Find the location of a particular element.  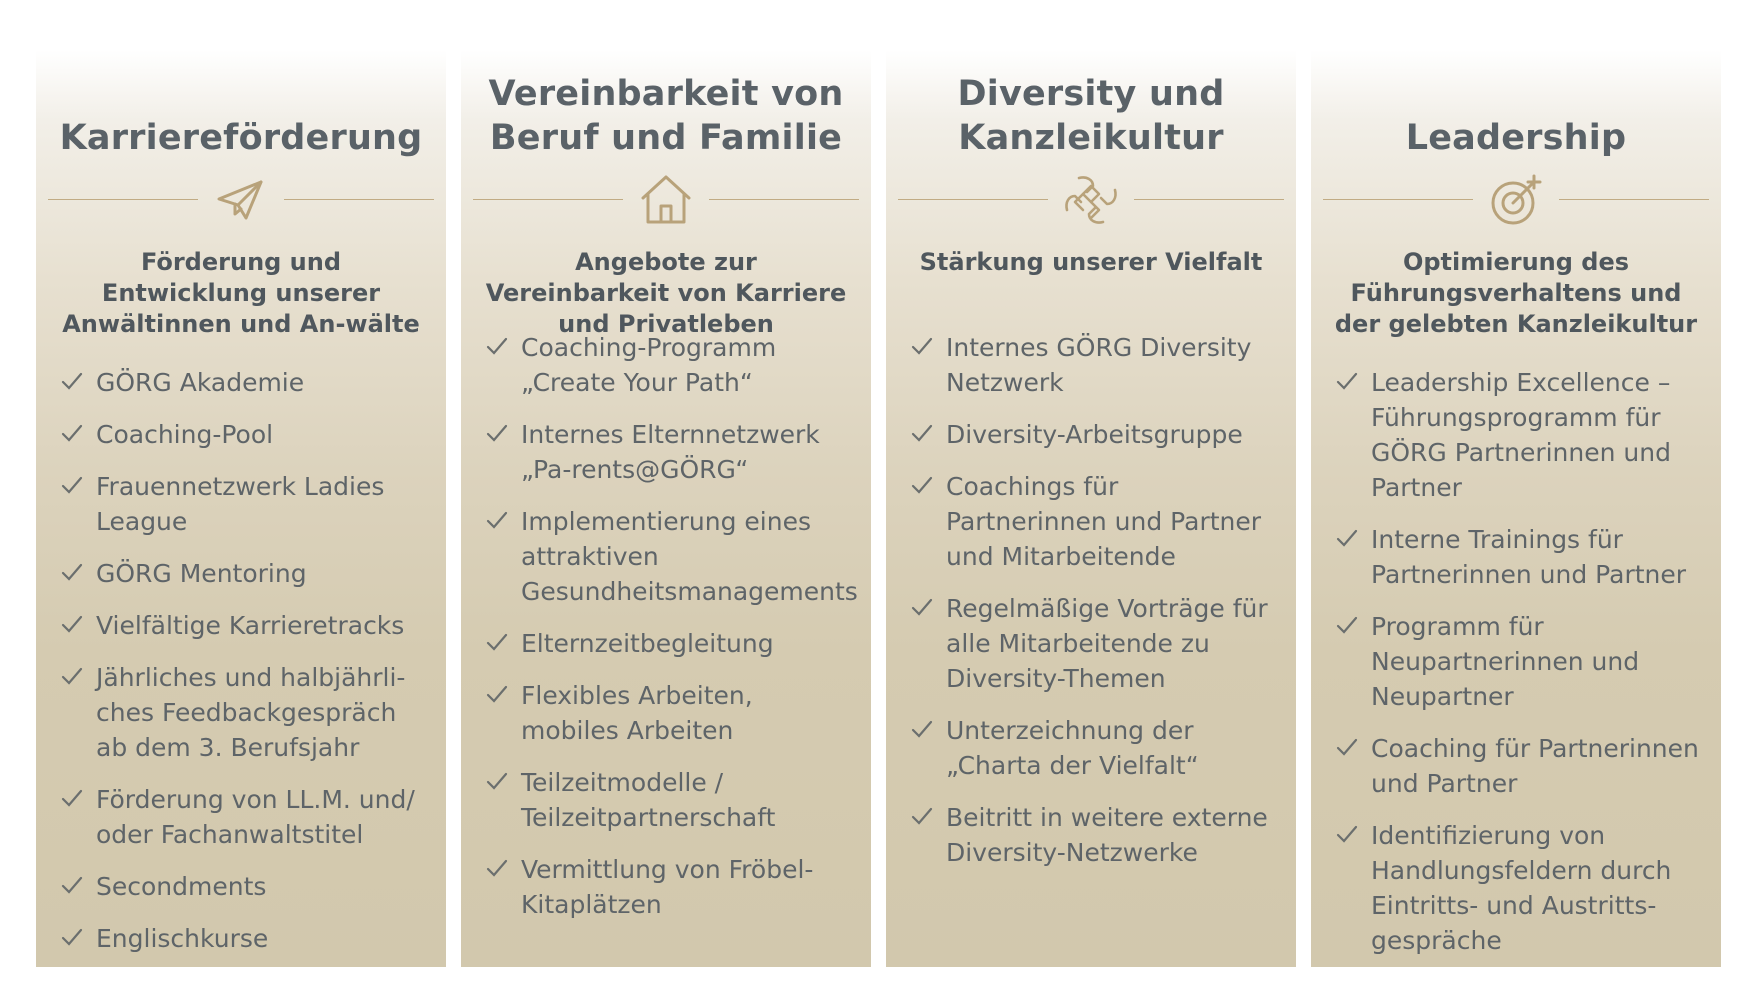

list-item: GÖRG Mentoring is located at coordinates (245, 573).